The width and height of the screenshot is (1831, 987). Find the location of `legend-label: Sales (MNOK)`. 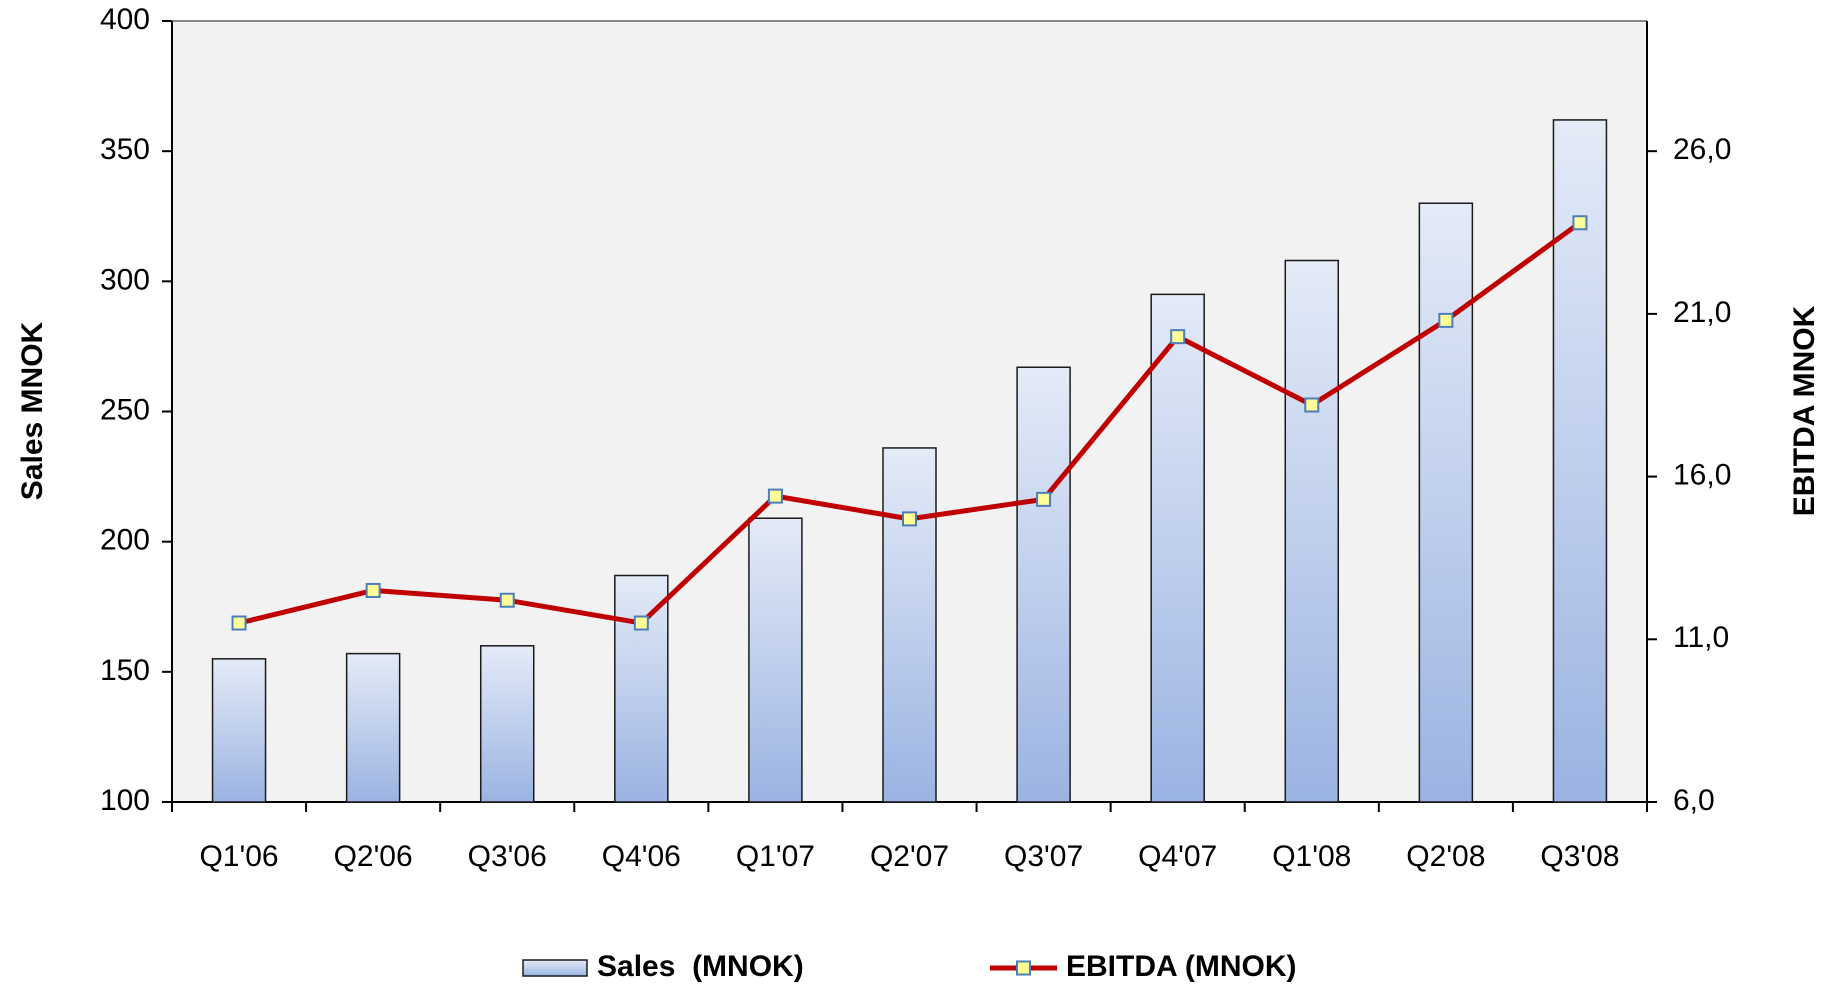

legend-label: Sales (MNOK) is located at coordinates (700, 966).